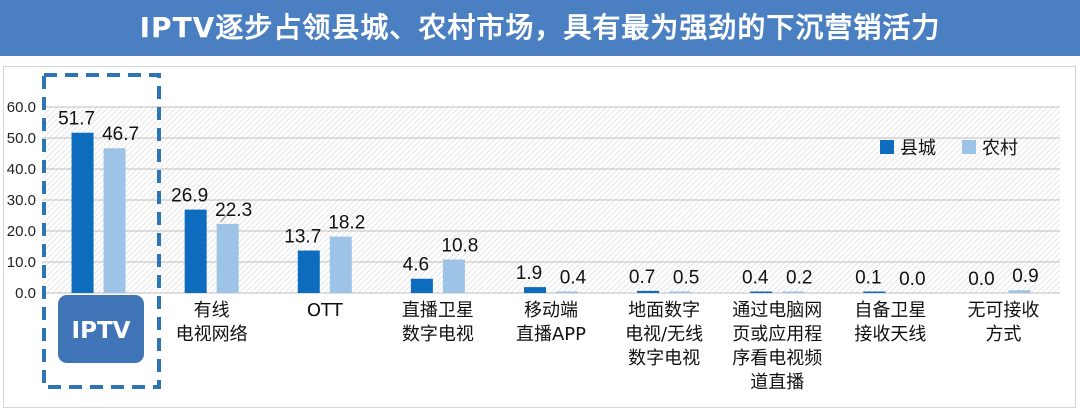 The image size is (1080, 411). I want to click on y-tick-label: 0.0, so click(25, 293).